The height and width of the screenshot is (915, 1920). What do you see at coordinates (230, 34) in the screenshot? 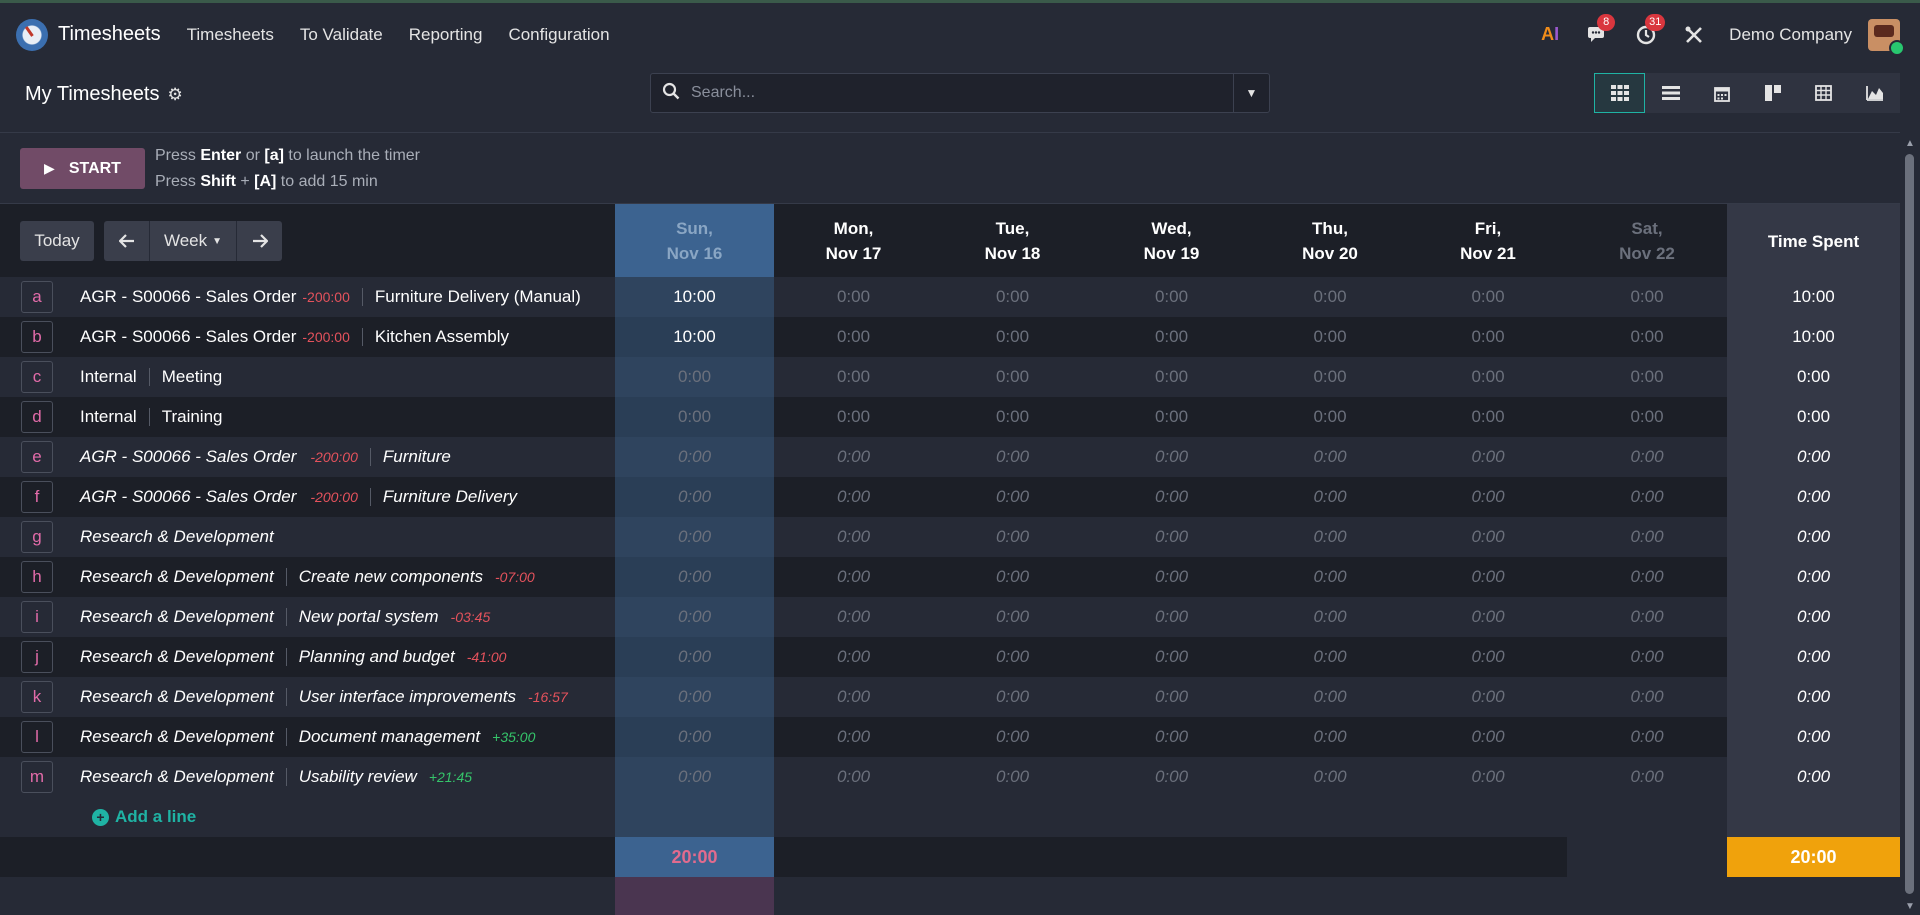
I see `nav-timesheets: Timesheets` at bounding box center [230, 34].